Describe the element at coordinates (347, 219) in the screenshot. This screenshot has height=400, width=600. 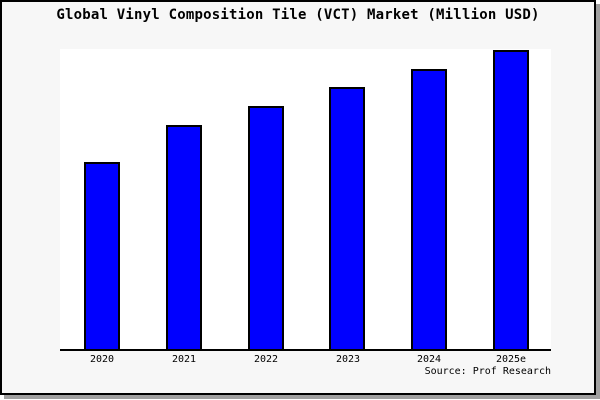
I see `bar-2023` at that location.